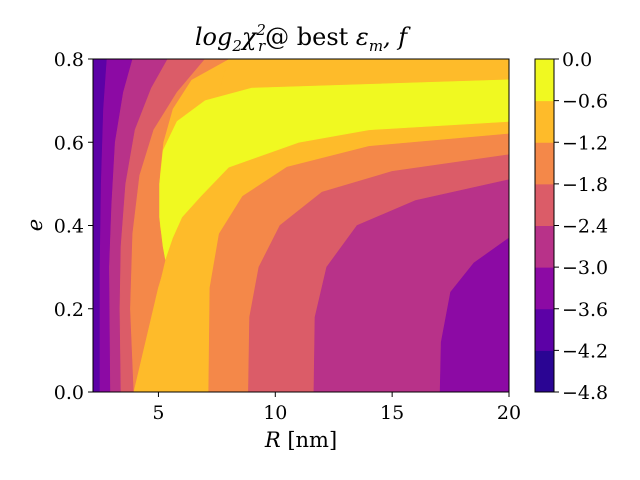 This screenshot has width=640, height=480. Describe the element at coordinates (69, 227) in the screenshot. I see `y-tick-label: 0.4` at that location.